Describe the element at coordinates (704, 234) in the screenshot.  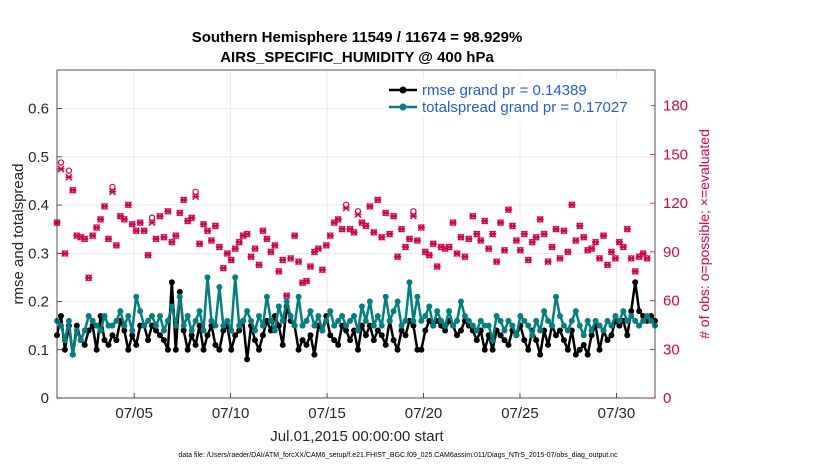
I see `y-axis-label-right: # of obs: o=possible; ×=evaluated` at that location.